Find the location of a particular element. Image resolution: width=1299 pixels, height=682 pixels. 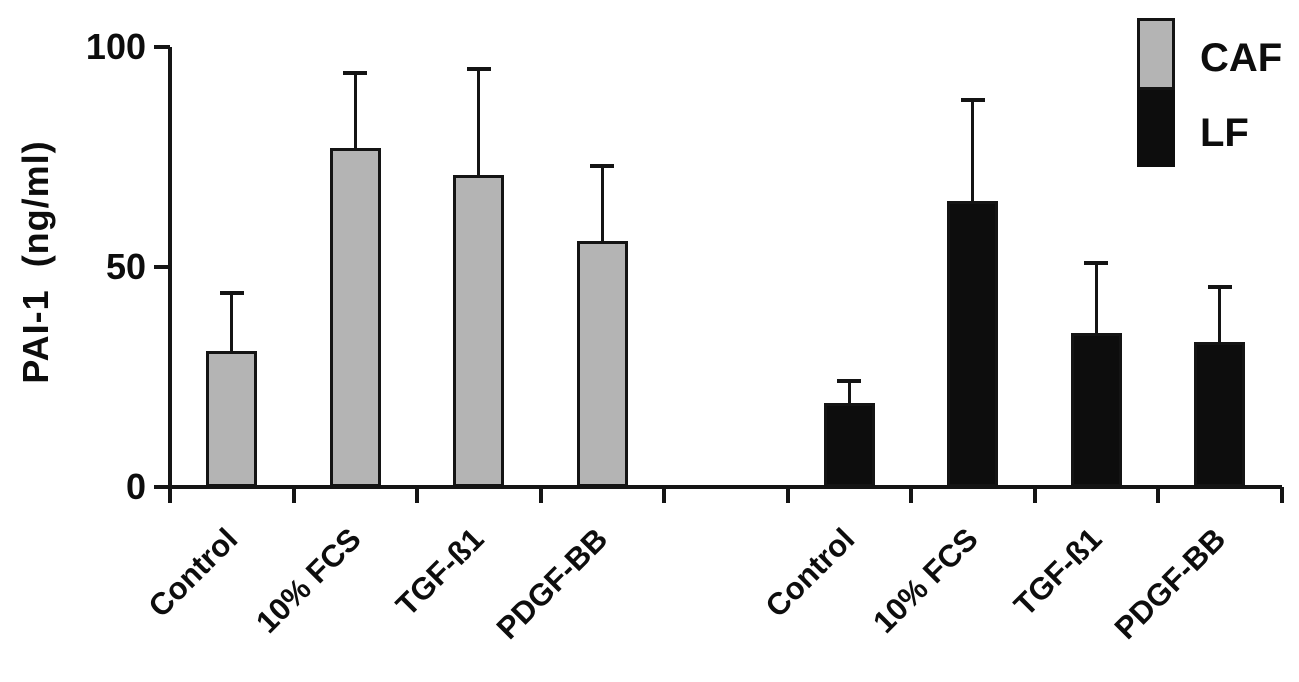

y-tick-label-50: 50 is located at coordinates (125, 266).